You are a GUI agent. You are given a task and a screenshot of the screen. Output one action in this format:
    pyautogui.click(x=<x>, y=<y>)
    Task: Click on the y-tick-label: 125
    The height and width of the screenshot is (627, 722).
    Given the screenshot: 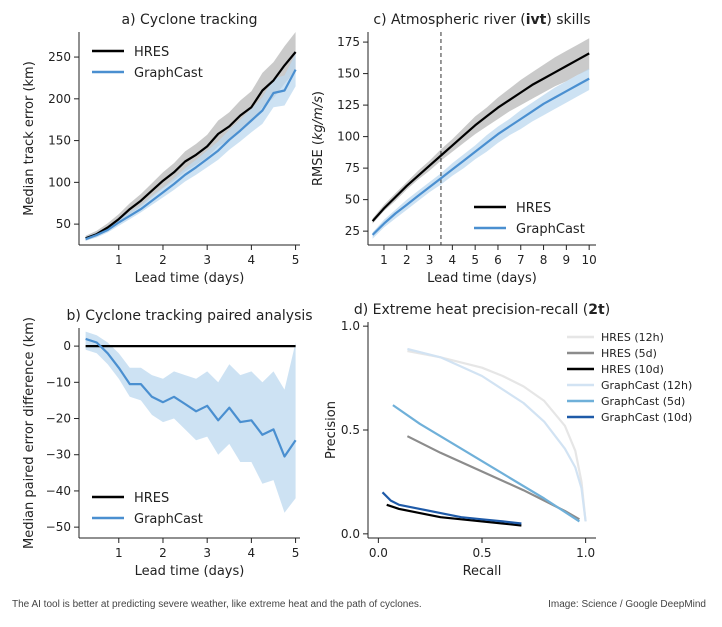 What is the action you would take?
    pyautogui.click(x=348, y=105)
    